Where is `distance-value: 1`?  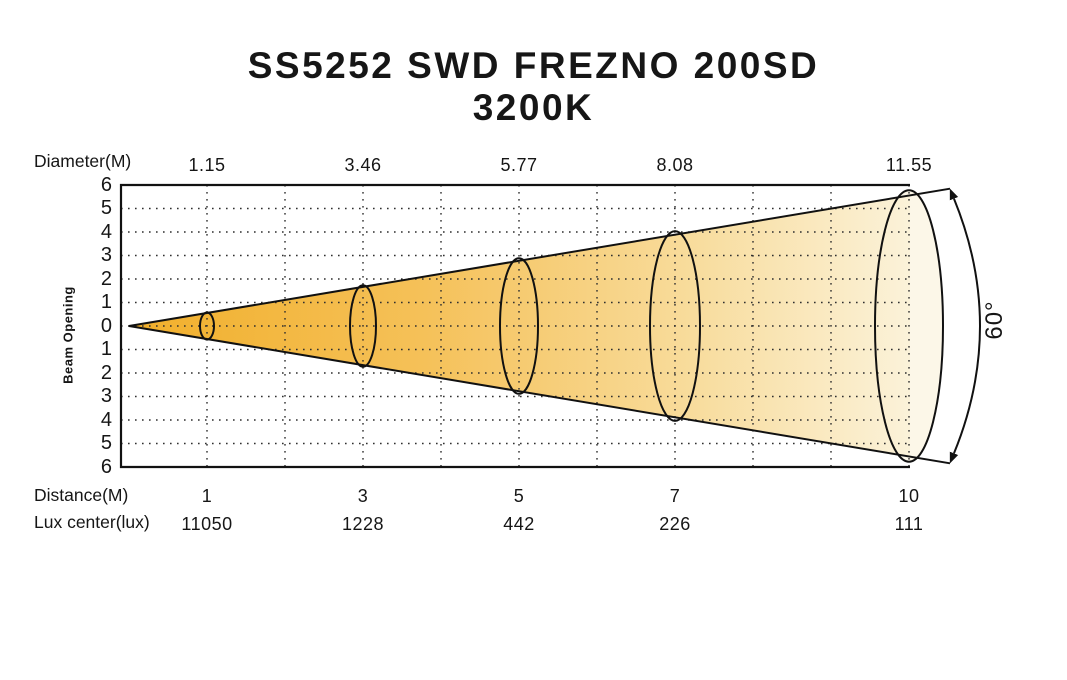
distance-value: 1 is located at coordinates (207, 496).